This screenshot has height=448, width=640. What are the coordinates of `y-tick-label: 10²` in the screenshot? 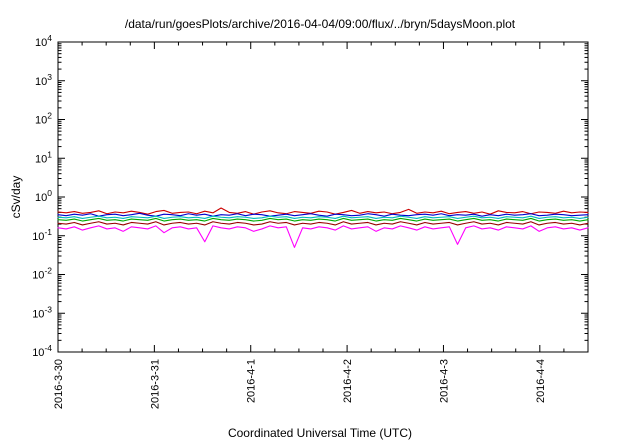 It's located at (43, 119).